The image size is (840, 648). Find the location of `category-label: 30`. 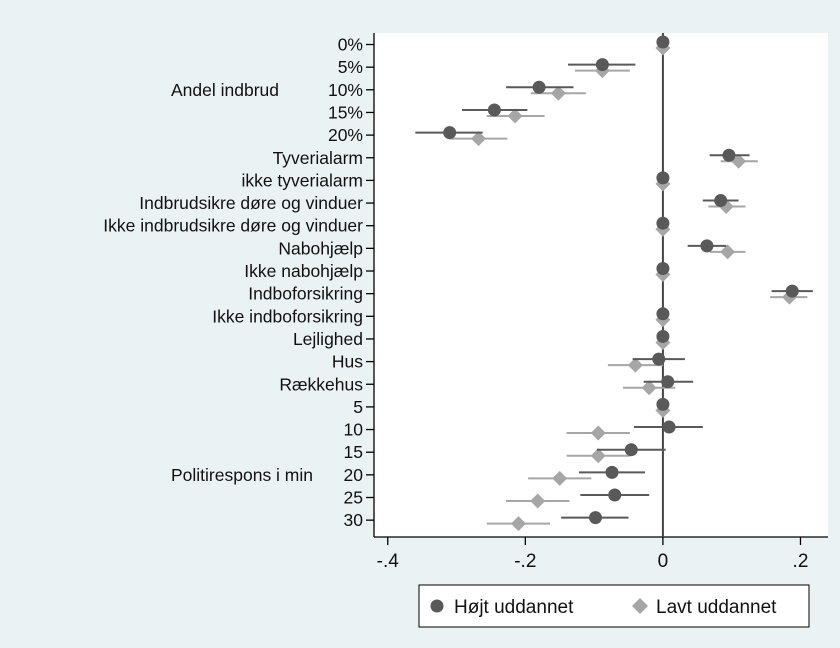

category-label: 30 is located at coordinates (354, 520).